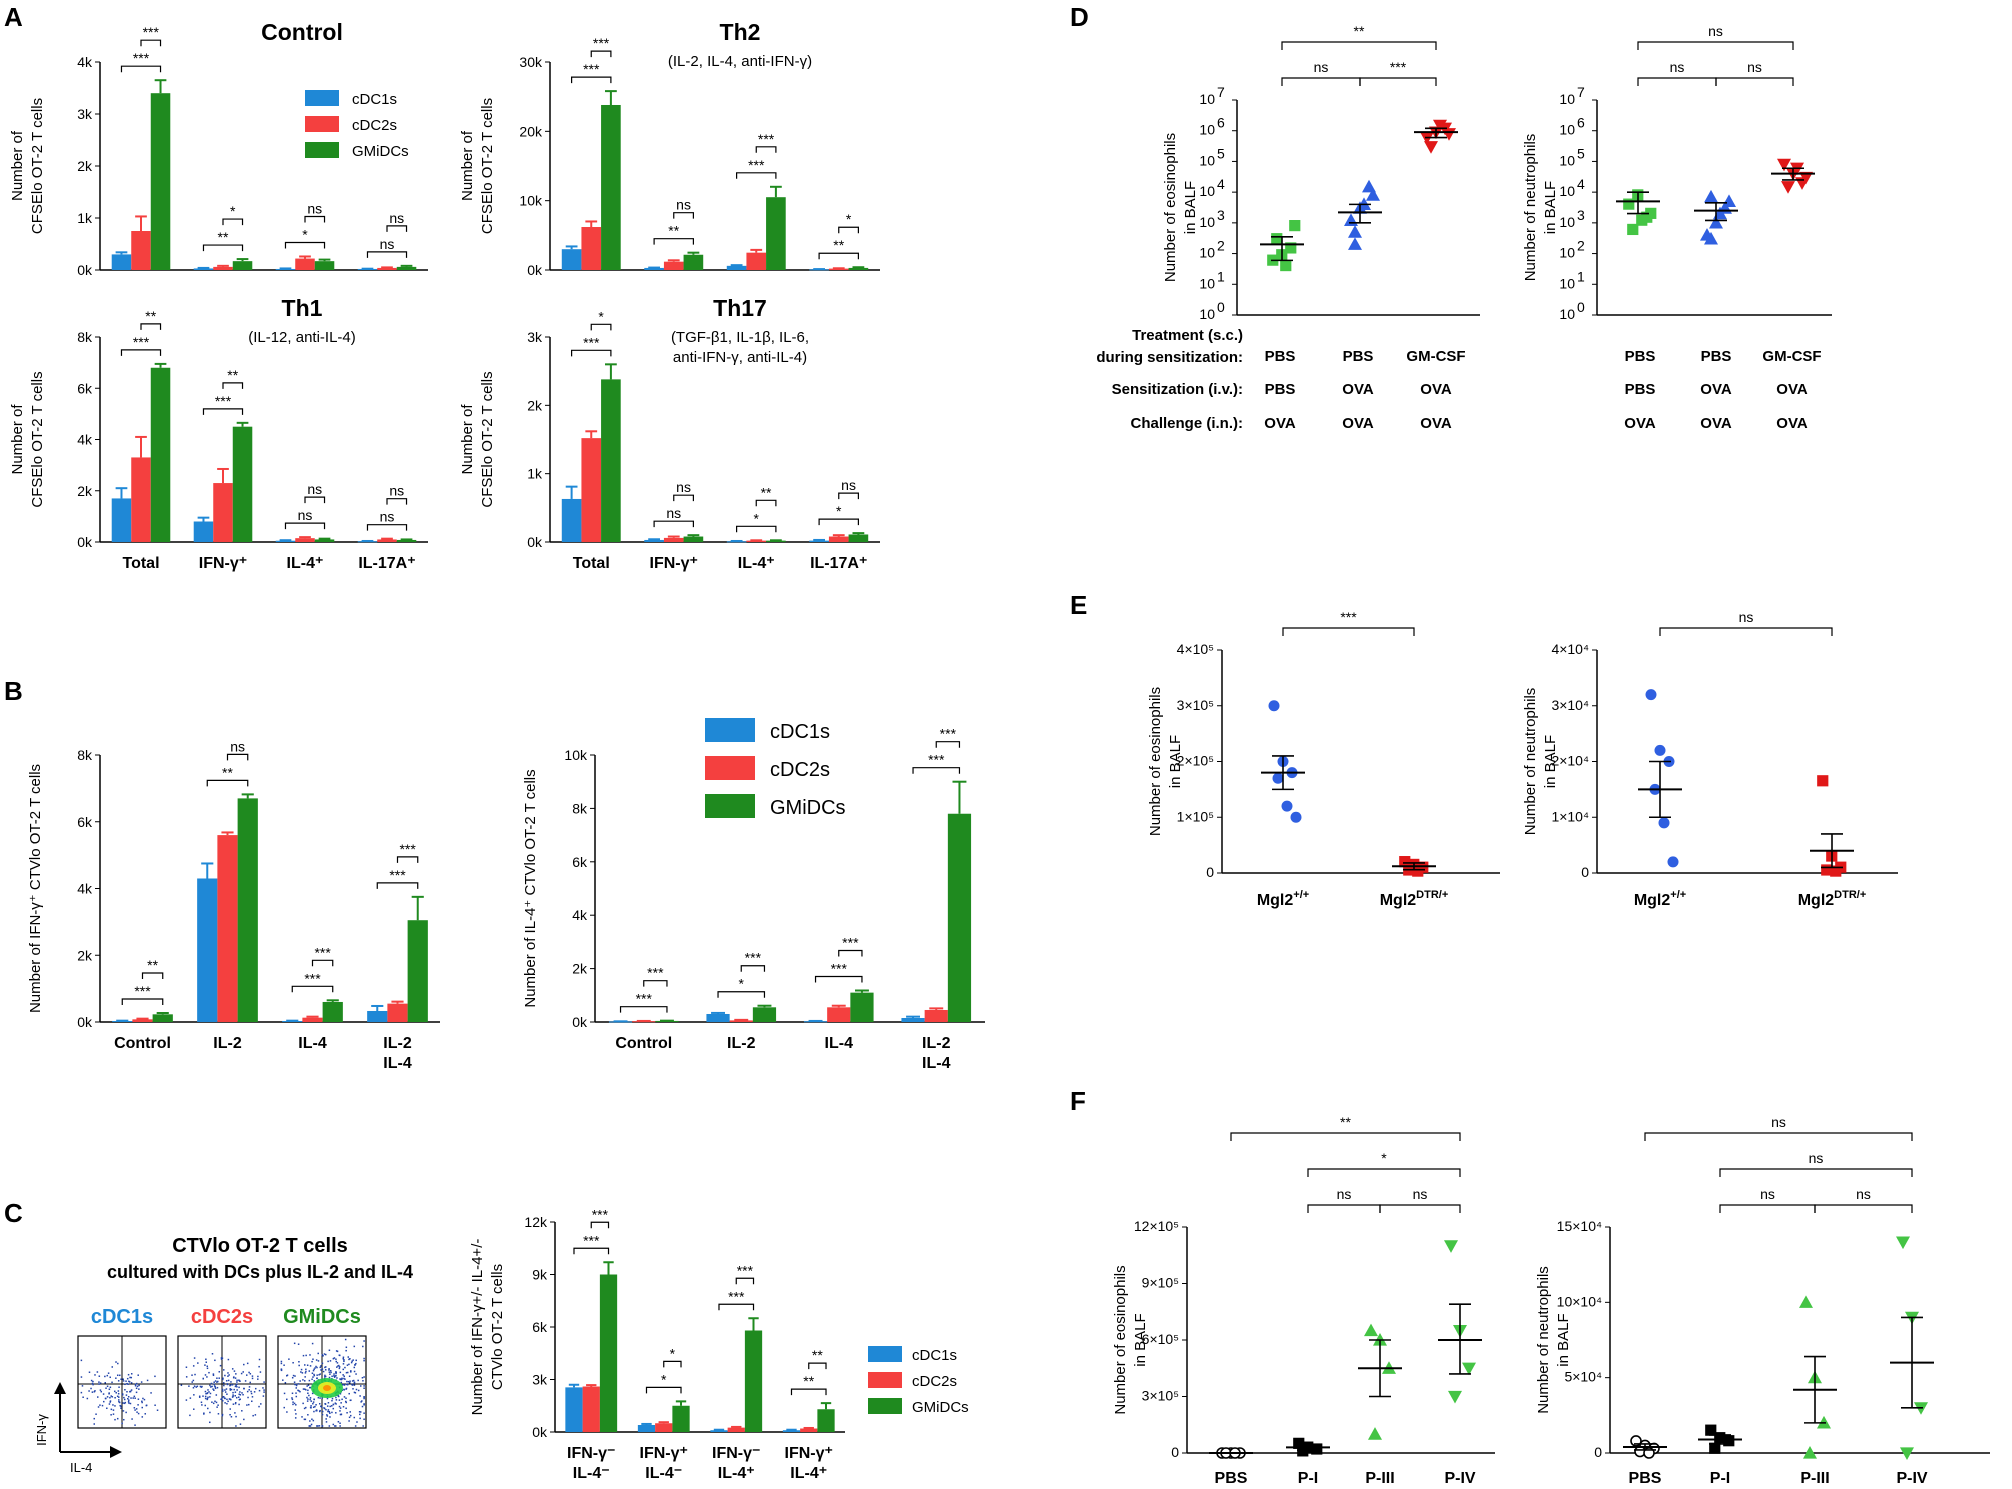 The width and height of the screenshot is (2012, 1489). Describe the element at coordinates (1570, 705) in the screenshot. I see `y-tick-label: 3×10⁴` at that location.